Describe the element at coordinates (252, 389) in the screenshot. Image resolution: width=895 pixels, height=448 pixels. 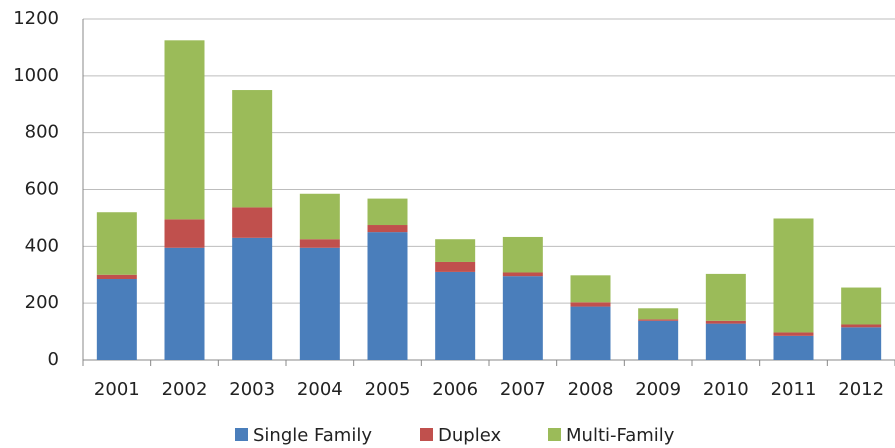
I see `x-tick-label: 2003` at that location.